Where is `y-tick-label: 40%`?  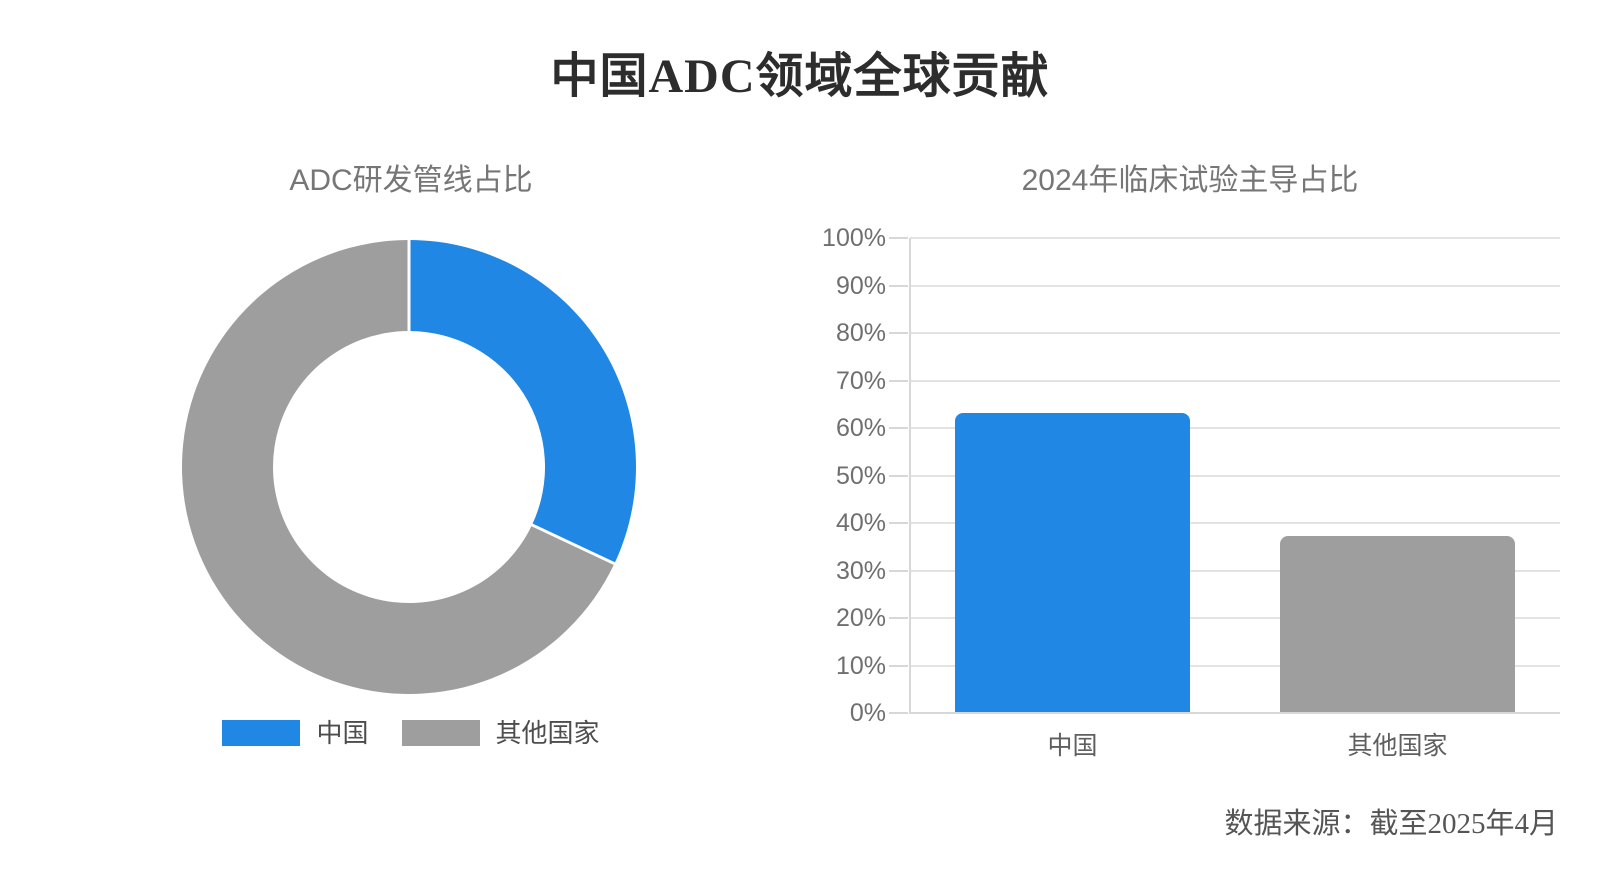 y-tick-label: 40% is located at coordinates (860, 523).